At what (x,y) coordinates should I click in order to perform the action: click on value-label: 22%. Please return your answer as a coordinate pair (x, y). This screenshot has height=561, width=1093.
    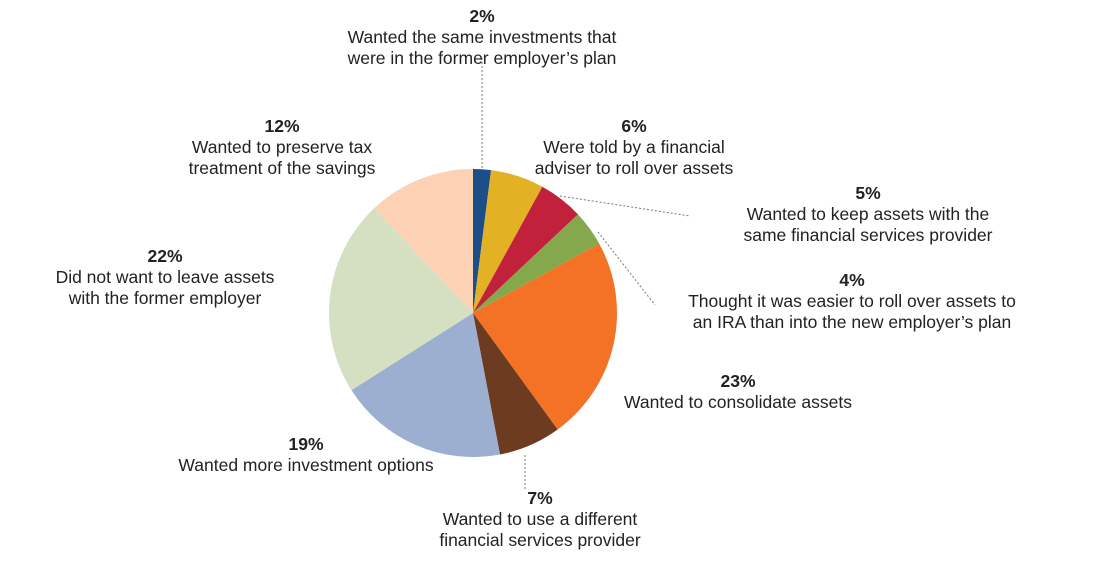
    Looking at the image, I should click on (165, 256).